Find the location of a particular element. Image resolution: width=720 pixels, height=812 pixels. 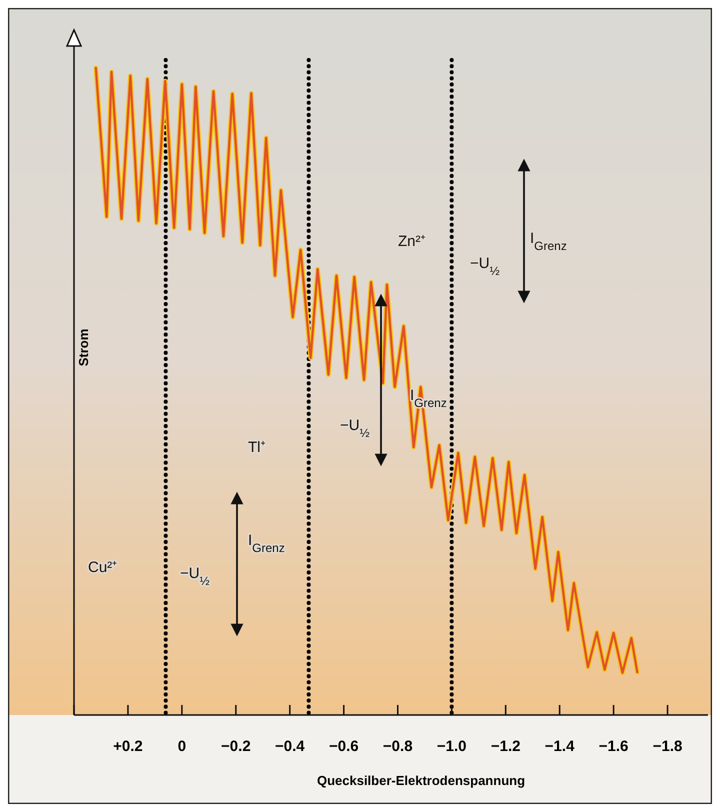

x-tick-label: −0.2 is located at coordinates (236, 746).